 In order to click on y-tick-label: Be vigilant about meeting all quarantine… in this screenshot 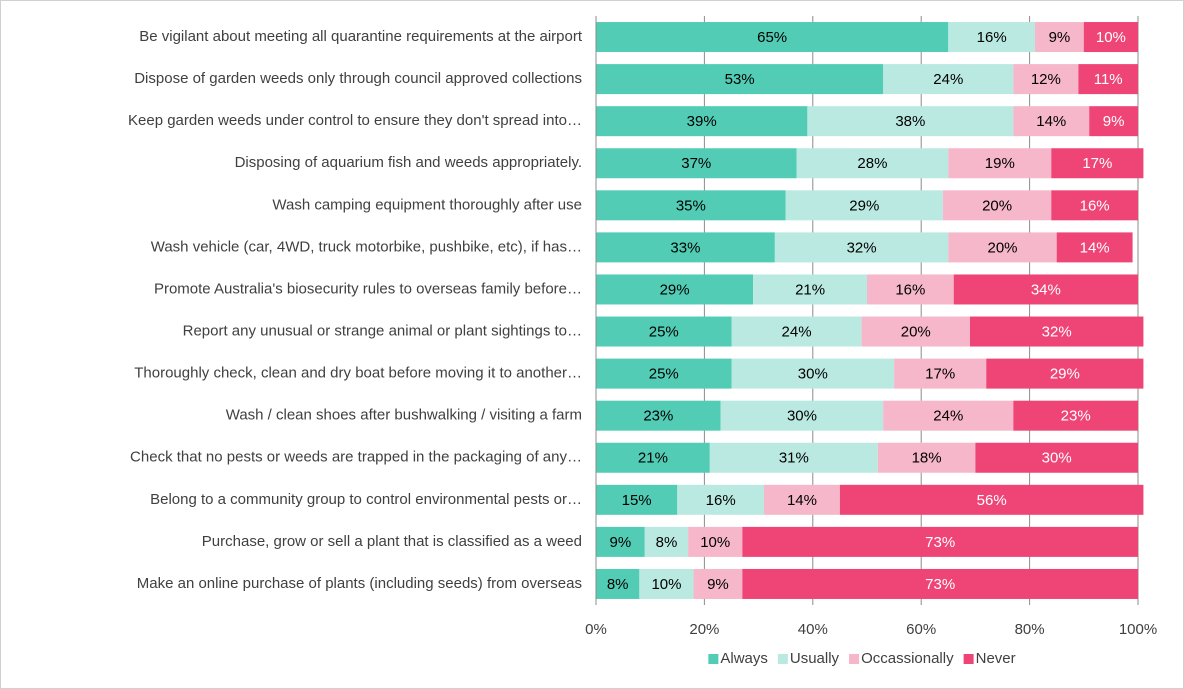, I will do `click(361, 36)`.